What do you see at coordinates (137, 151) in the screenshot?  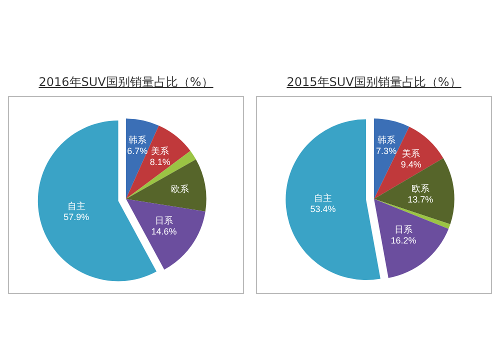 I see `data-label: 6.7%` at bounding box center [137, 151].